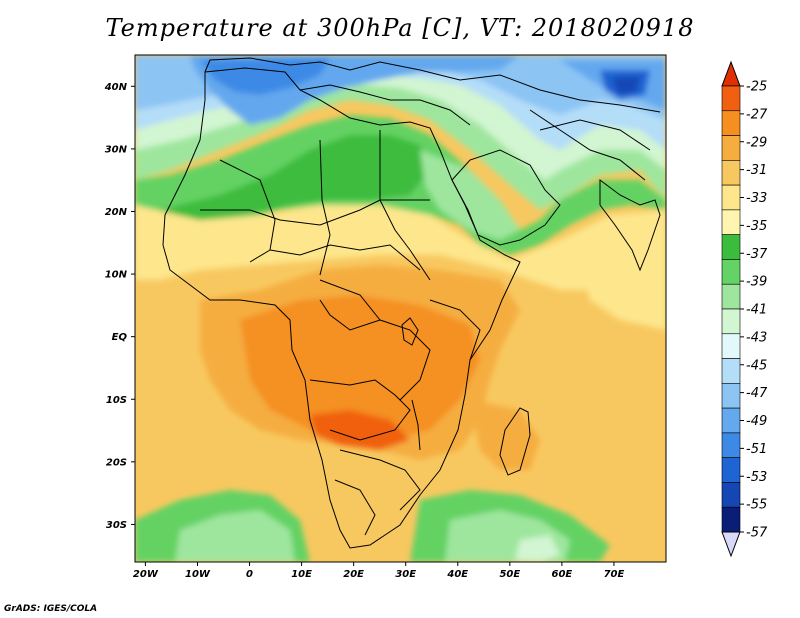  Describe the element at coordinates (51, 609) in the screenshot. I see `credit-text: GrADS: IGES/COLA` at that location.